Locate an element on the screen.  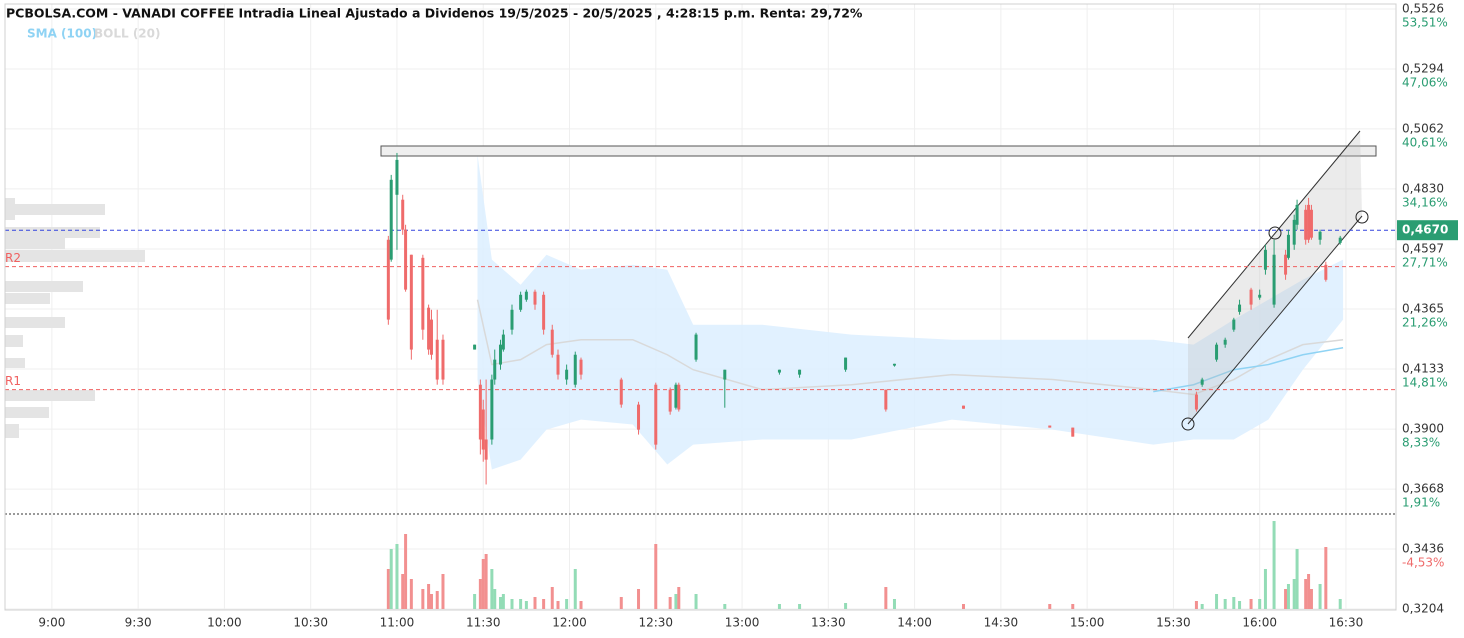
x-tick-label: 12:00 is located at coordinates (569, 623).